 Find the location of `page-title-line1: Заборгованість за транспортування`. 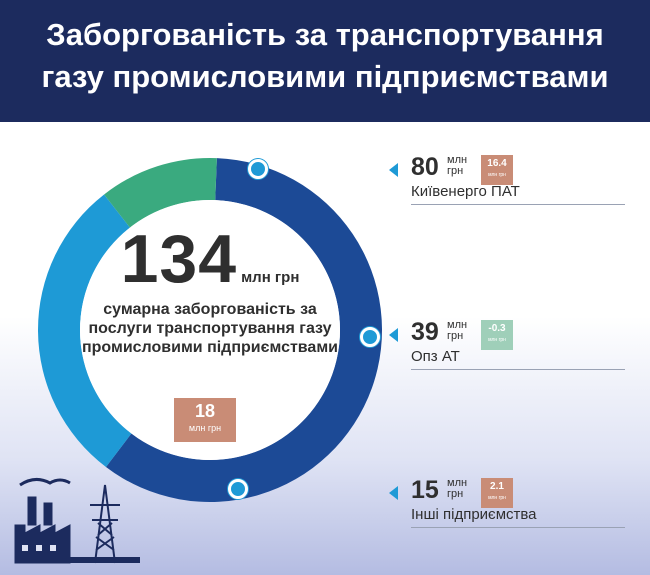

page-title-line1: Заборгованість за транспортування is located at coordinates (325, 34).